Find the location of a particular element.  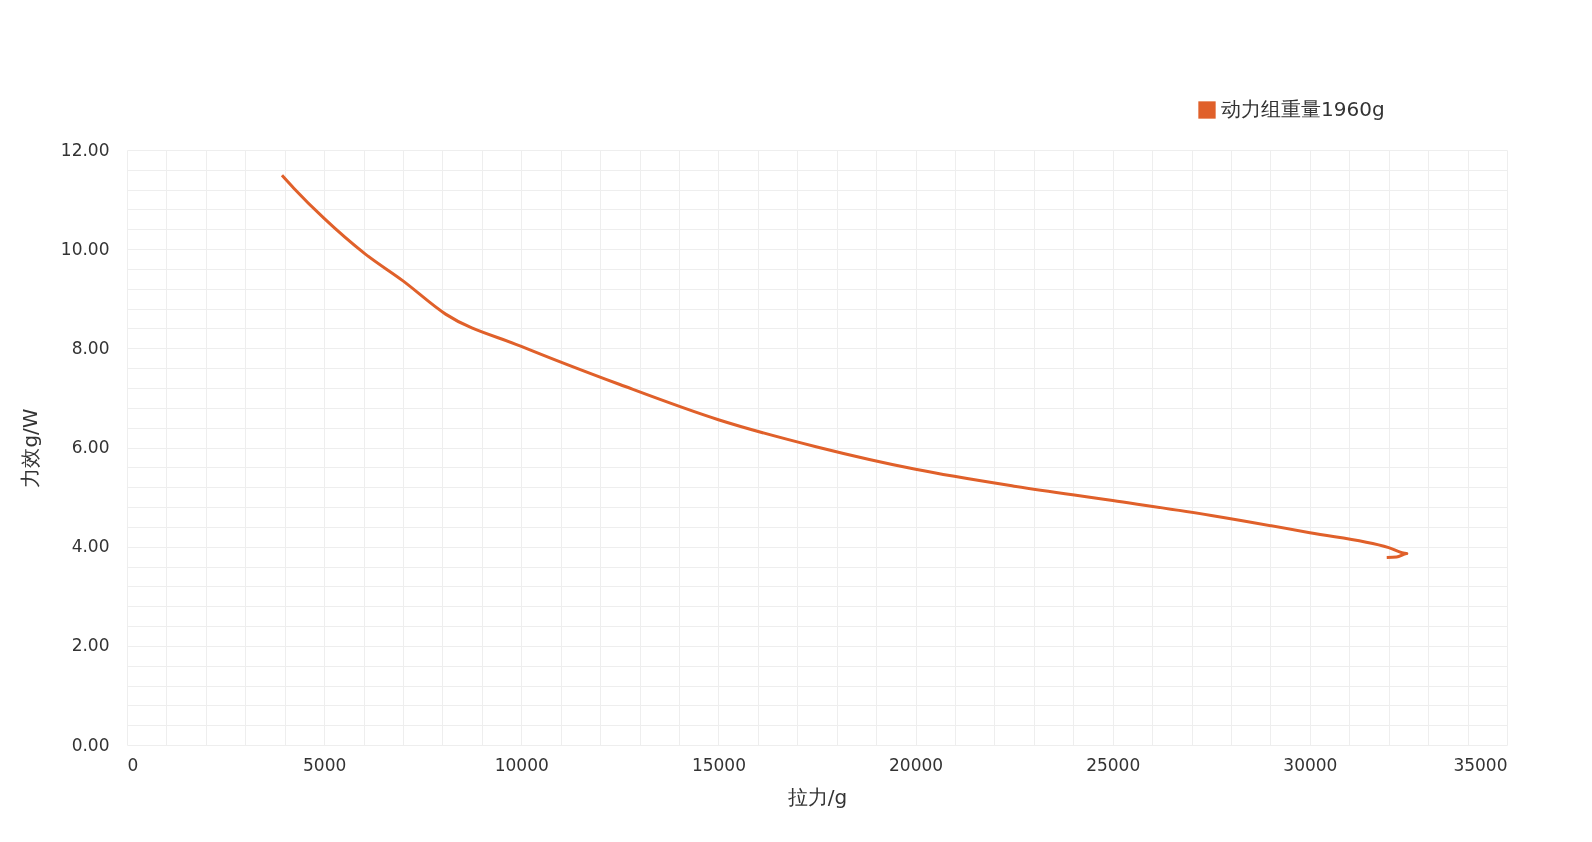

x-axis-title: 拉力/g is located at coordinates (817, 796).